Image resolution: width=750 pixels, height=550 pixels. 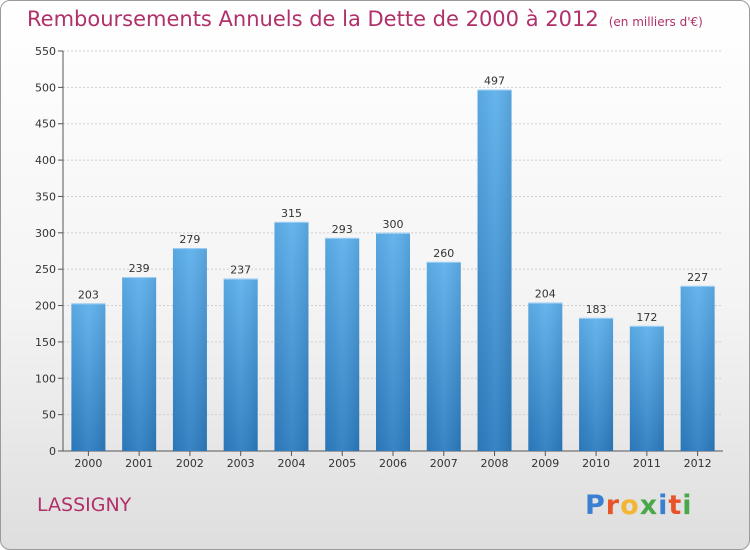 I want to click on logo-letter: x, so click(x=649, y=505).